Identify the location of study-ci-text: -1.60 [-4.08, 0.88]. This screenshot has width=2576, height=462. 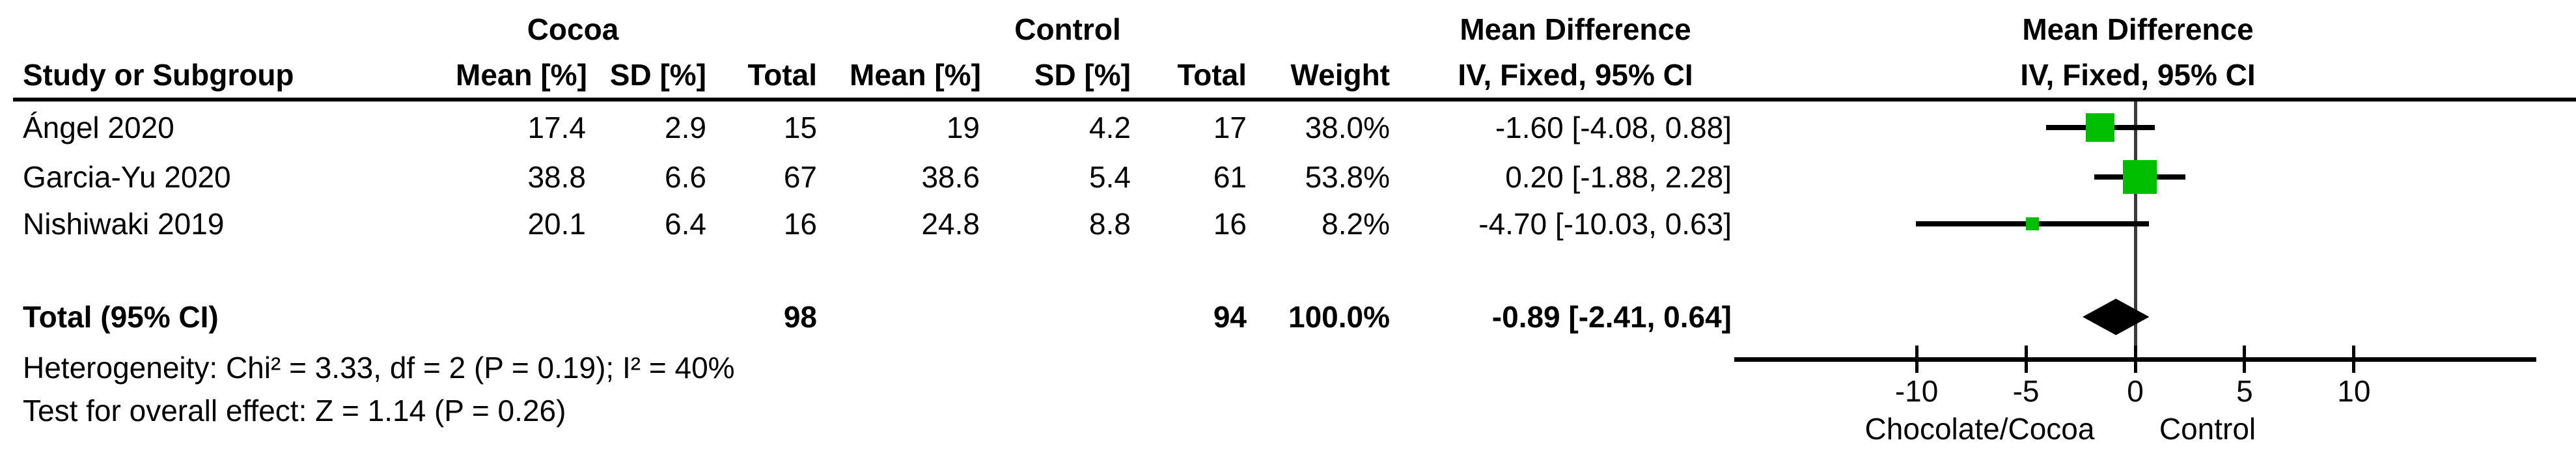
(1613, 127).